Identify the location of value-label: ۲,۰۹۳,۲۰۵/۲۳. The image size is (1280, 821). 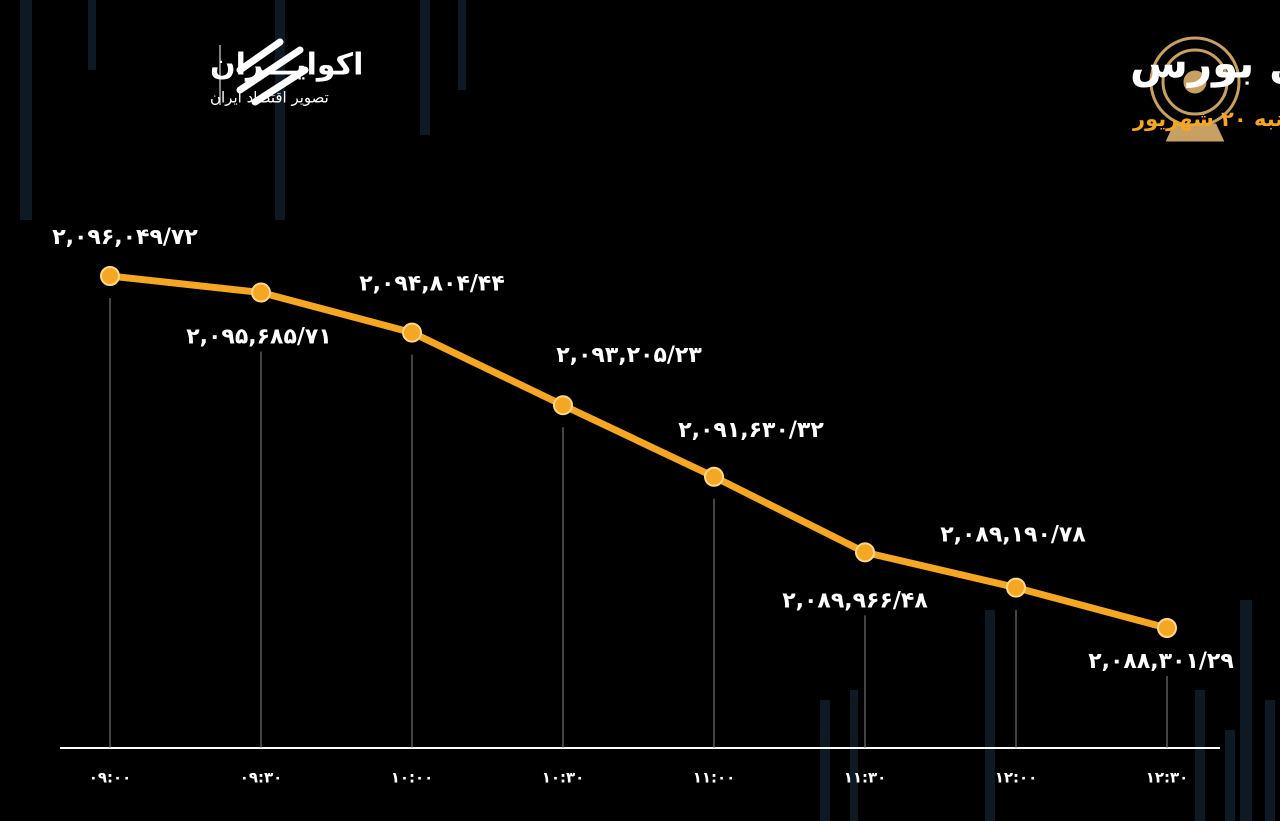
(629, 355).